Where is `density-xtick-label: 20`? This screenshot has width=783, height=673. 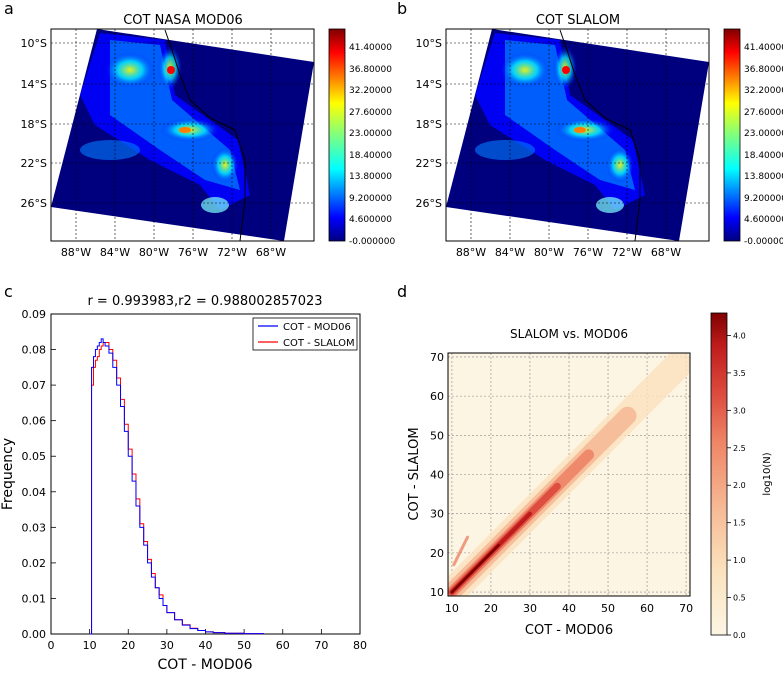 density-xtick-label: 20 is located at coordinates (491, 608).